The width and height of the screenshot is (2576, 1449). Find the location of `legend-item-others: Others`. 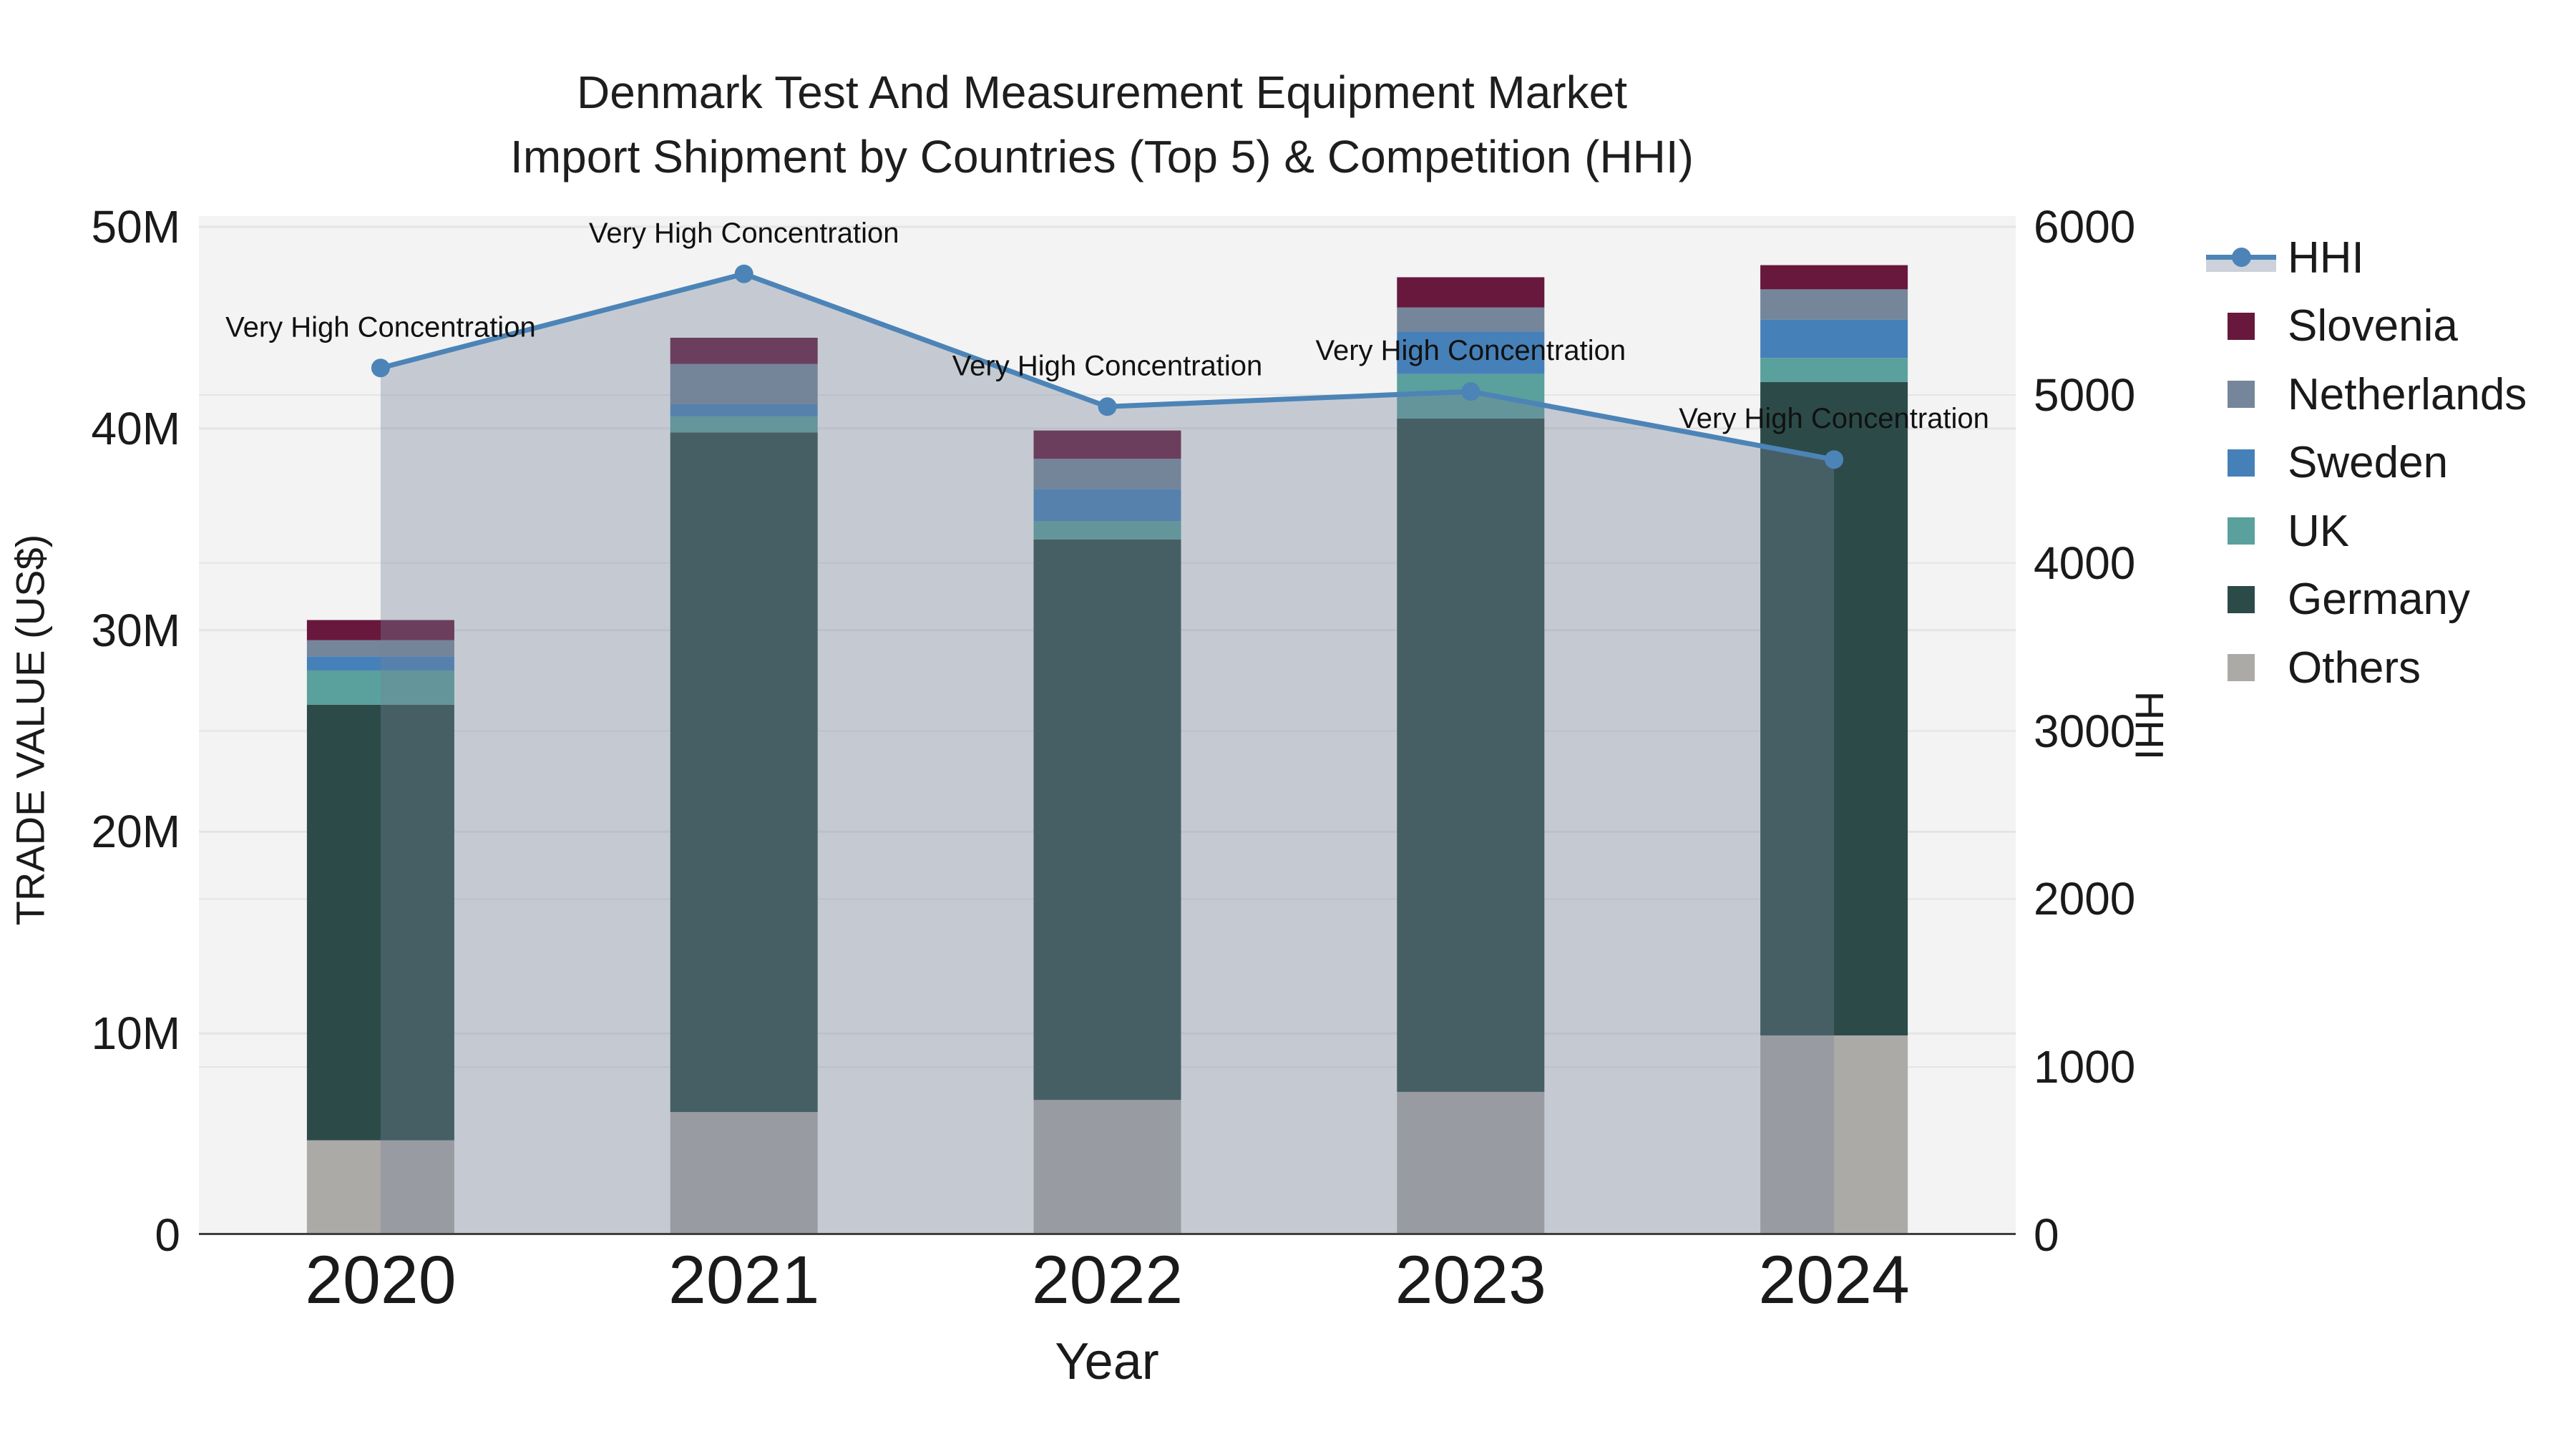

legend-item-others: Others is located at coordinates (2313, 667).